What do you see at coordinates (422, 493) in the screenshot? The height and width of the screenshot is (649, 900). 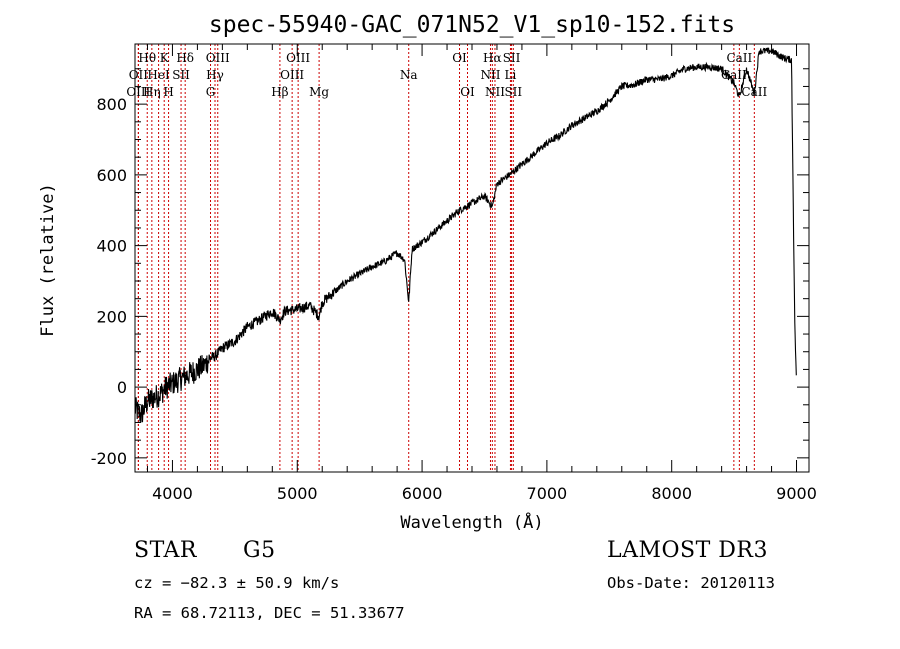 I see `x-tick-label: 6000` at bounding box center [422, 493].